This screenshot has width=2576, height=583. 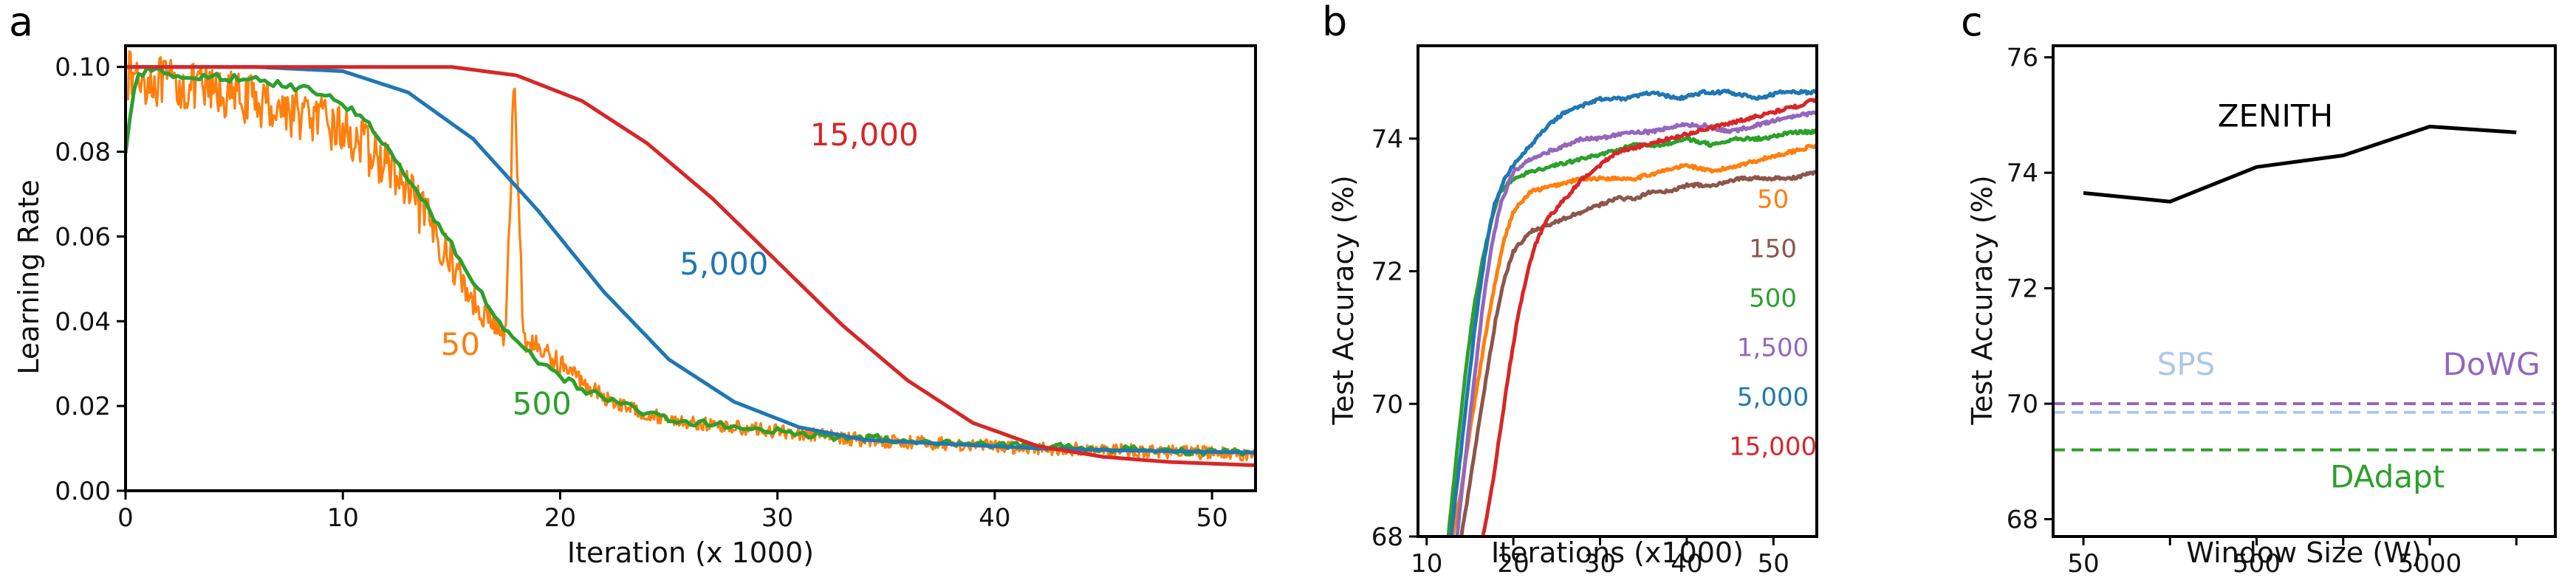 I want to click on panel-letter: c, so click(x=1972, y=23).